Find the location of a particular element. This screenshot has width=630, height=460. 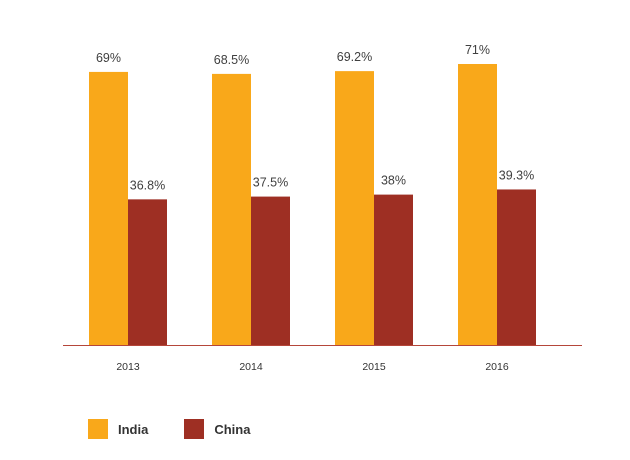

legend-swatch-china is located at coordinates (194, 429).